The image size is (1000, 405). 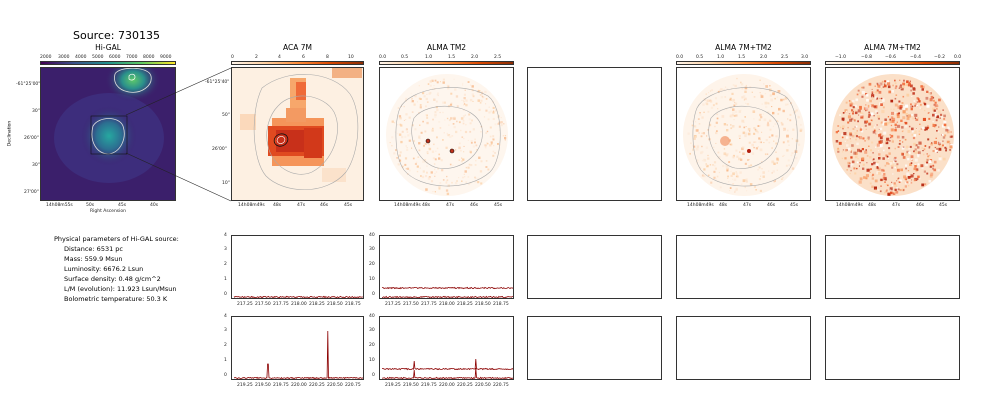 I want to click on aca7m-xtick: 48s, so click(x=277, y=205).